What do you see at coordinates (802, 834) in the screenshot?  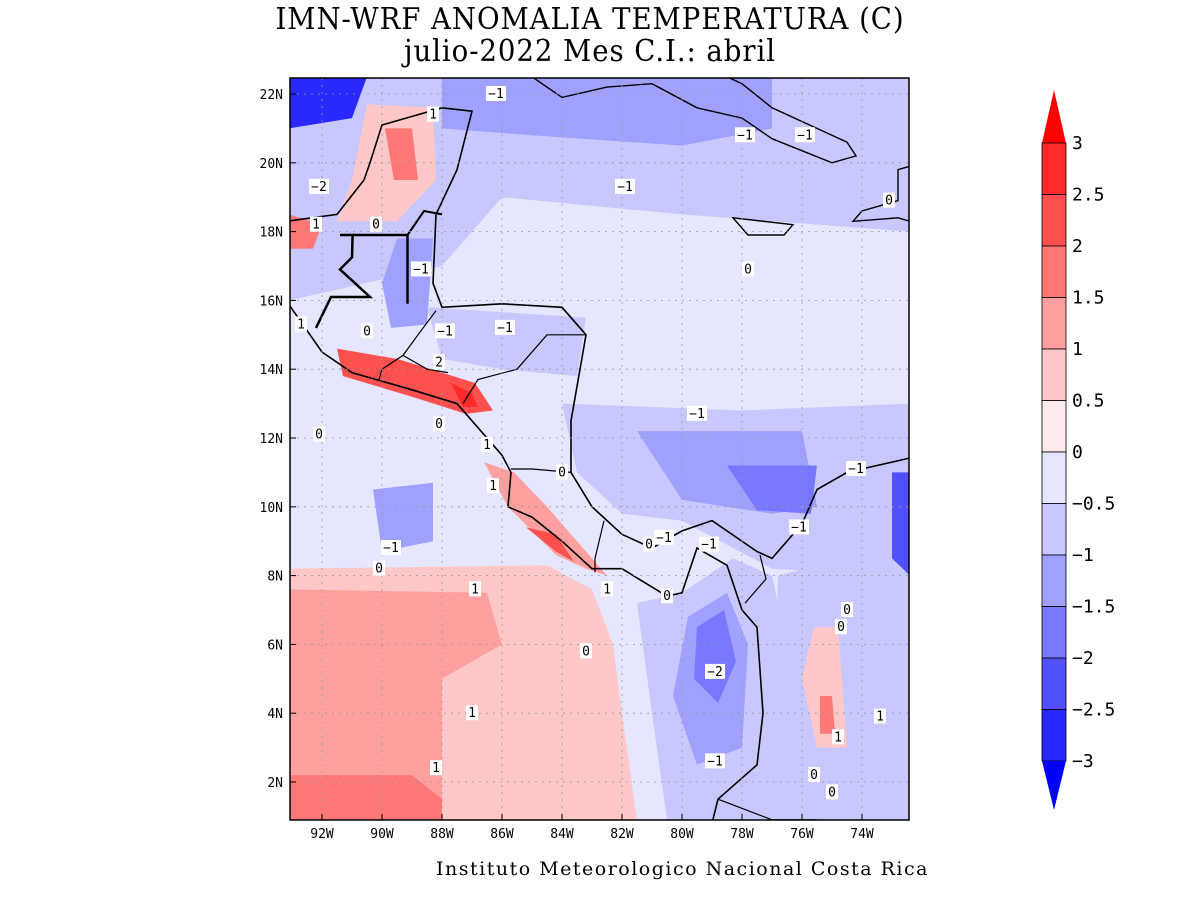 I see `x-tick-label: 76W` at bounding box center [802, 834].